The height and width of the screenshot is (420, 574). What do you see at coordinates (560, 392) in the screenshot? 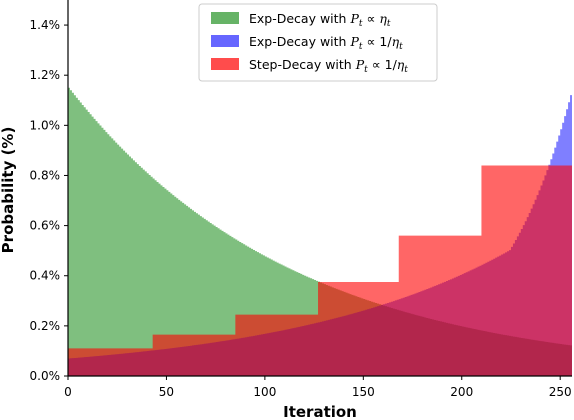
I see `x-tick-label: 250` at bounding box center [560, 392].